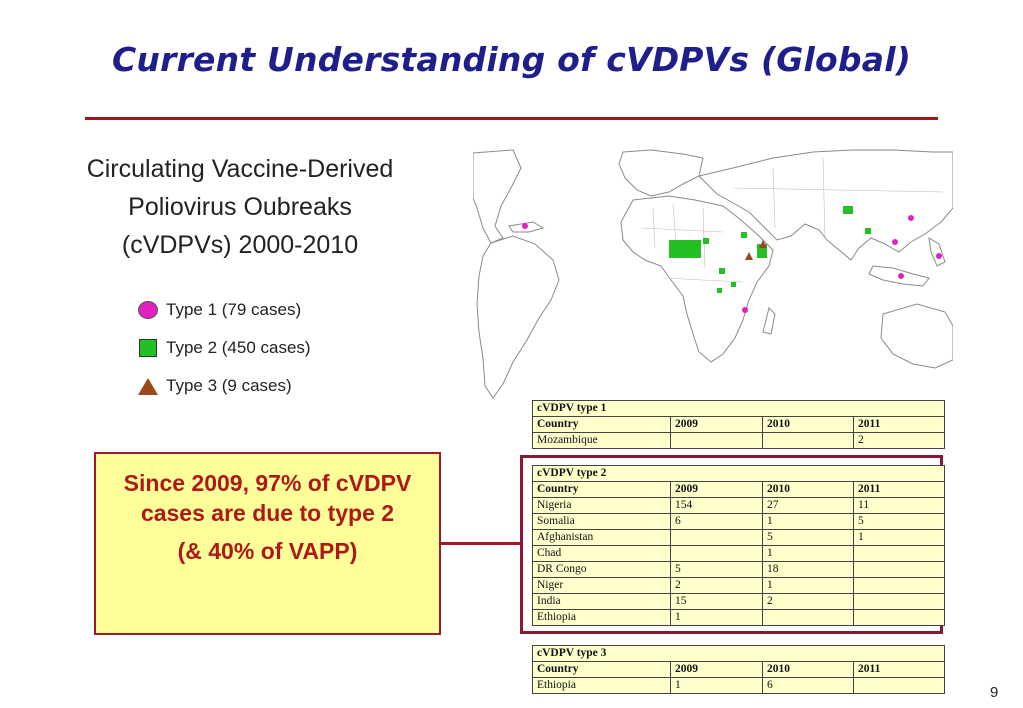 This screenshot has width=1023, height=708. I want to click on country-cell: DR Congo, so click(601, 569).